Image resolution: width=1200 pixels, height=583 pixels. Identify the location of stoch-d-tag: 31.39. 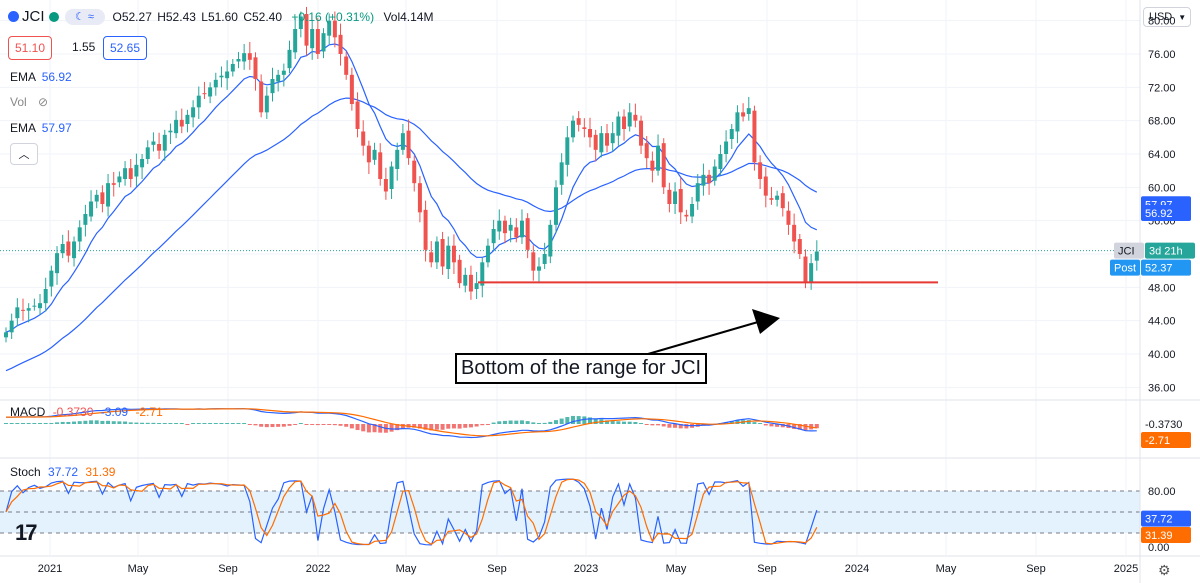
(1159, 536).